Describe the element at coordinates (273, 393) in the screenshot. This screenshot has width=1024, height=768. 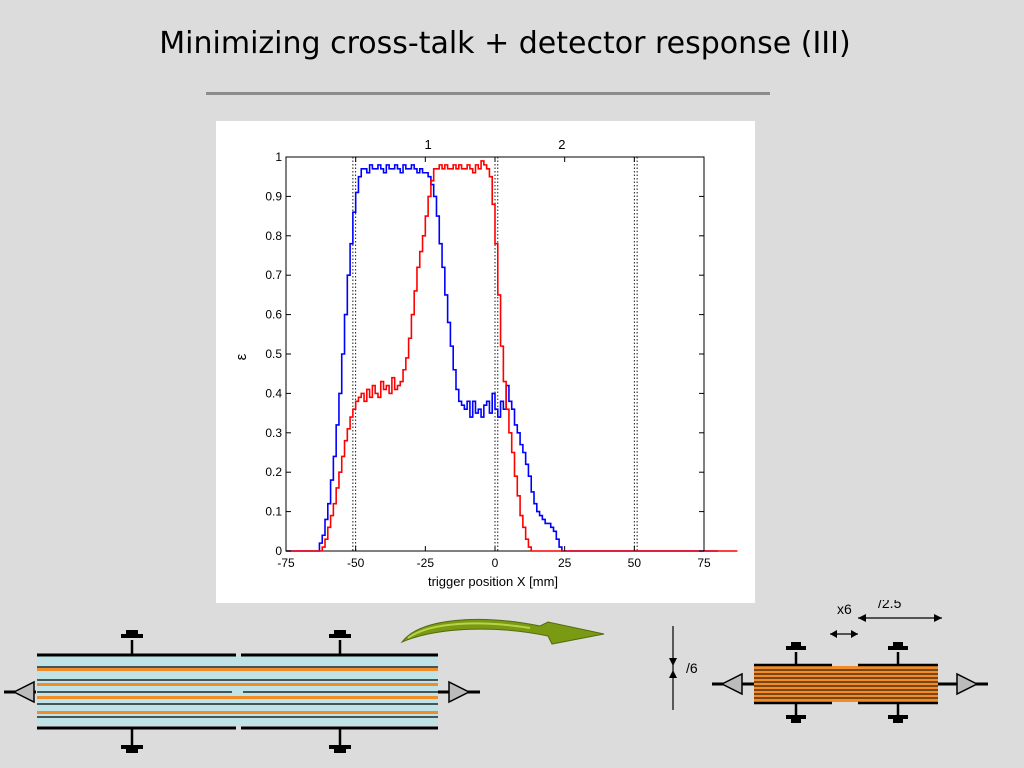
I see `y-tick-label: 0.4` at that location.